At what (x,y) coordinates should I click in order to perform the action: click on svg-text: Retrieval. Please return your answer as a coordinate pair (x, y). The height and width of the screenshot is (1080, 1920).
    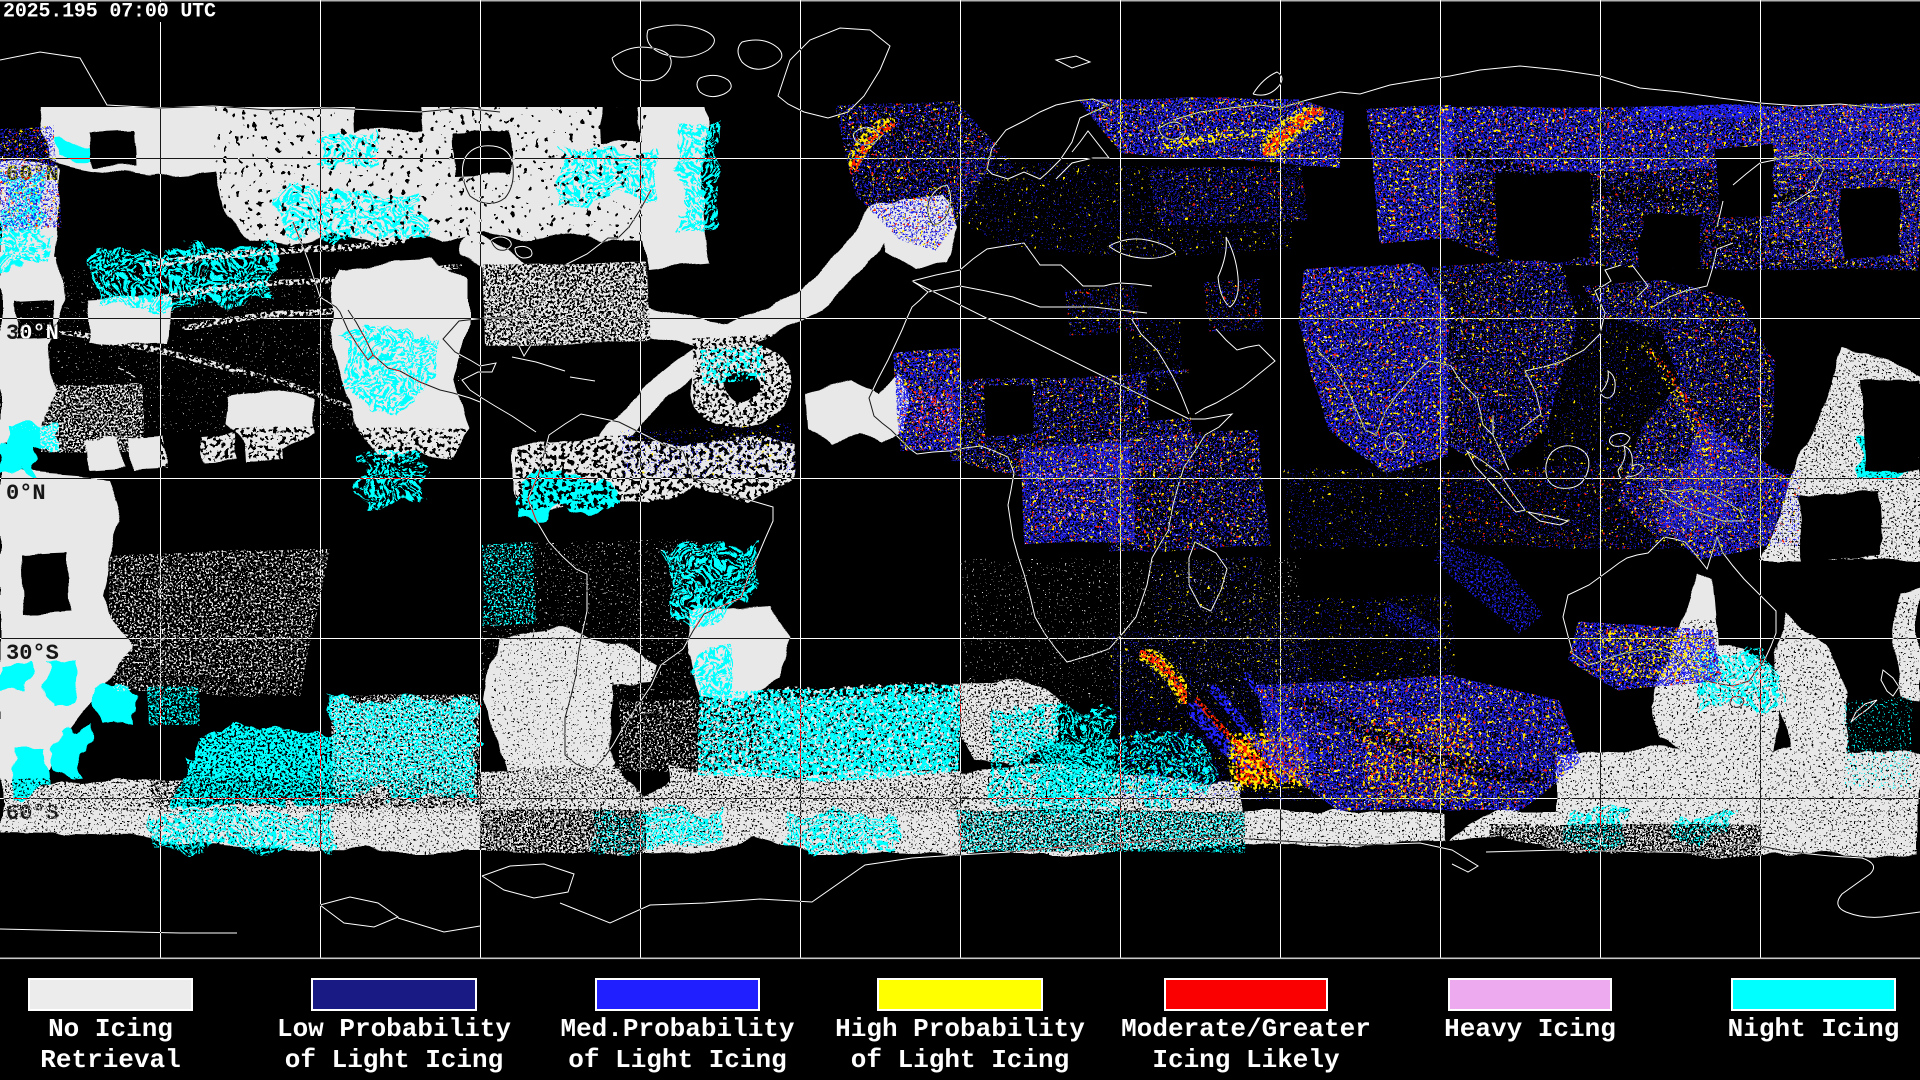
    Looking at the image, I should click on (110, 1060).